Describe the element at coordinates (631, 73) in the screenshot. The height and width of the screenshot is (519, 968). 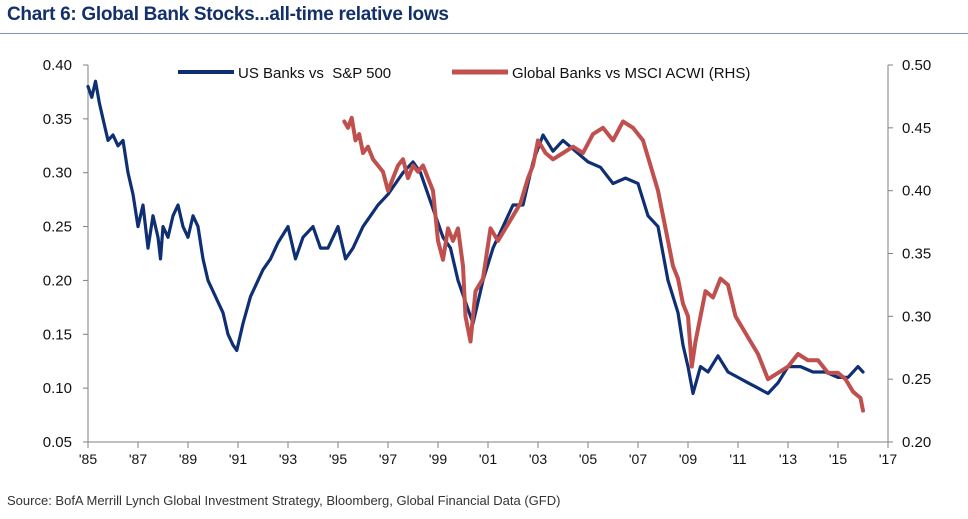
I see `legend-label-global-banks: Global Banks vs MSCI ACWI (RHS)` at that location.